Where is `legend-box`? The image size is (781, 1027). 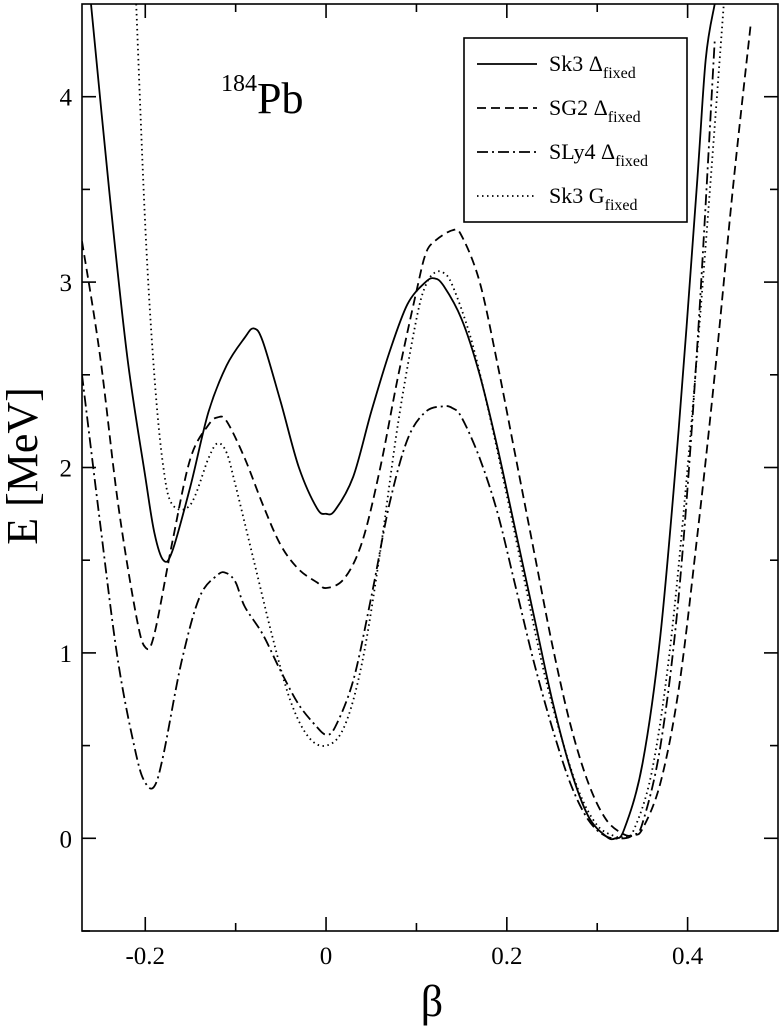
legend-box is located at coordinates (575, 130).